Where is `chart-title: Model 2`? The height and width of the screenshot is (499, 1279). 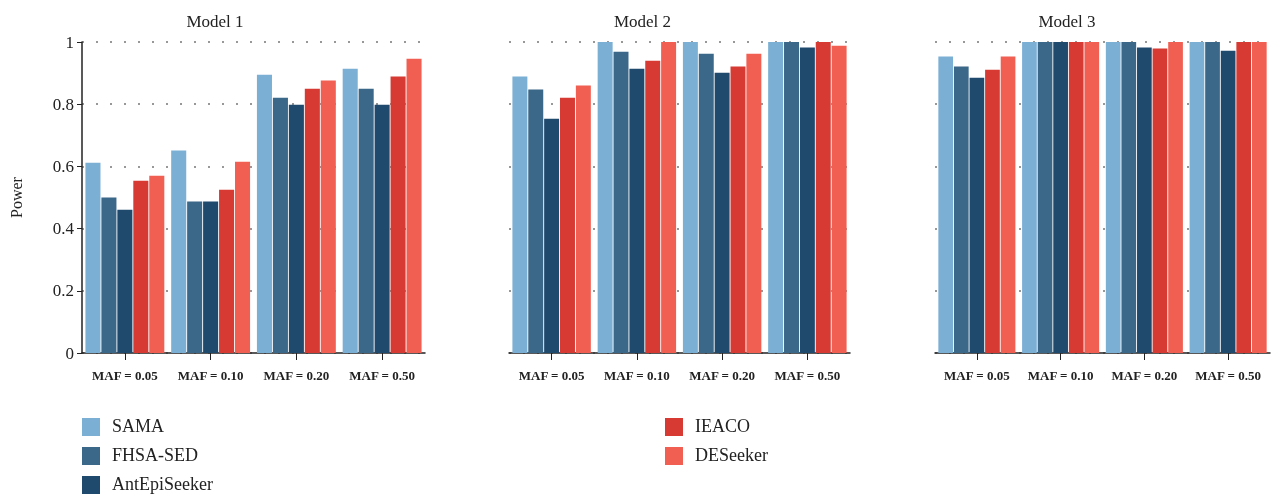
chart-title: Model 2 is located at coordinates (642, 21).